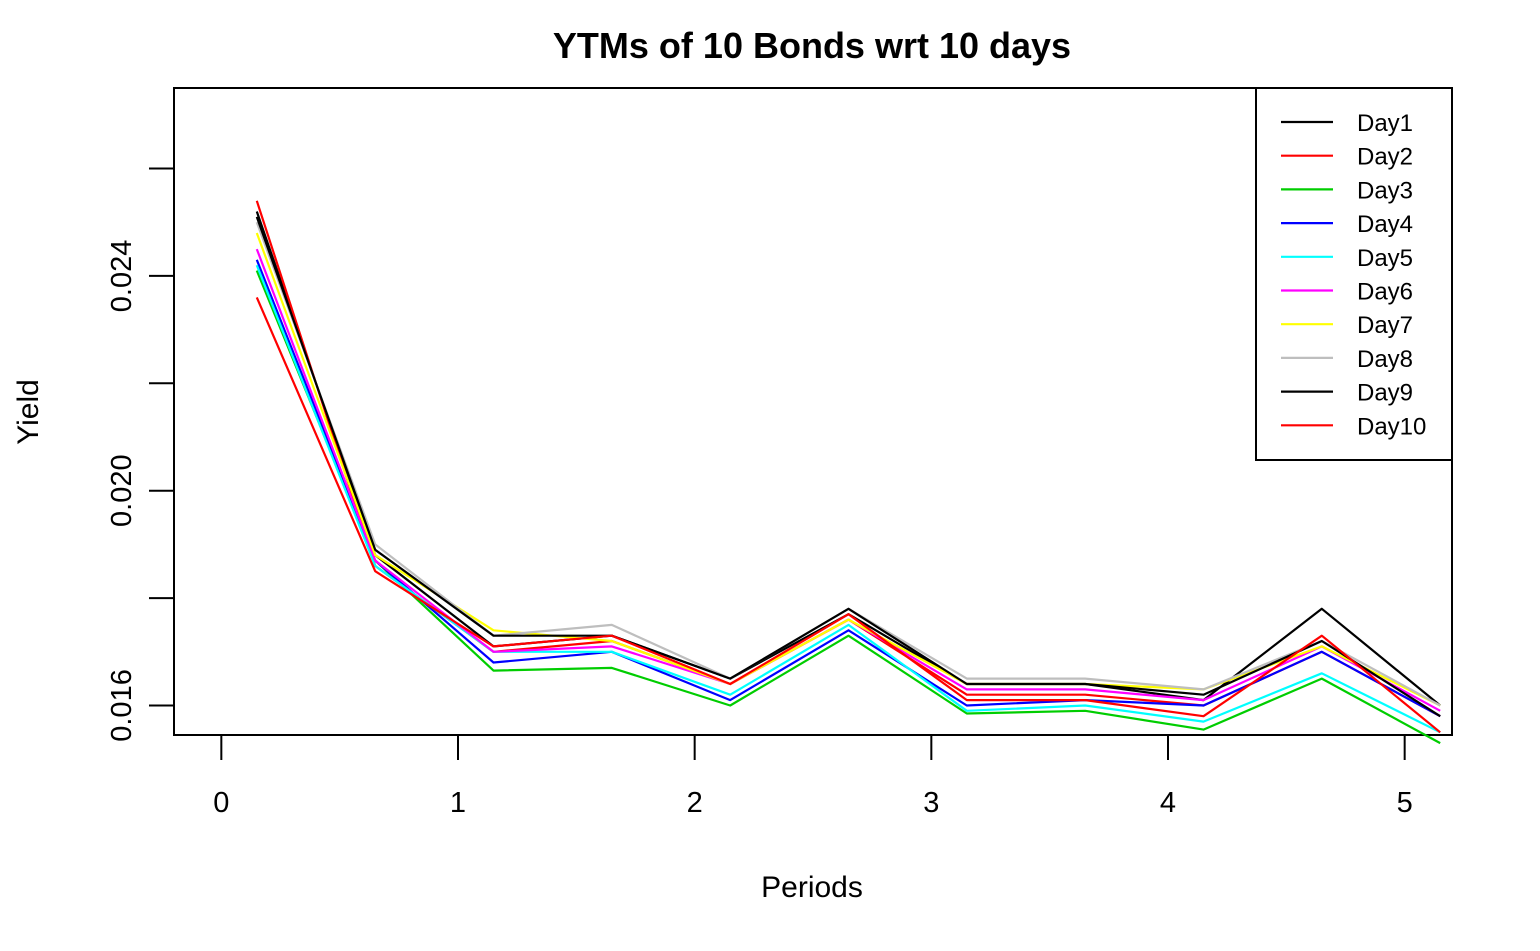 Image resolution: width=1540 pixels, height=951 pixels. What do you see at coordinates (695, 803) in the screenshot?
I see `x-tick-label: 2` at bounding box center [695, 803].